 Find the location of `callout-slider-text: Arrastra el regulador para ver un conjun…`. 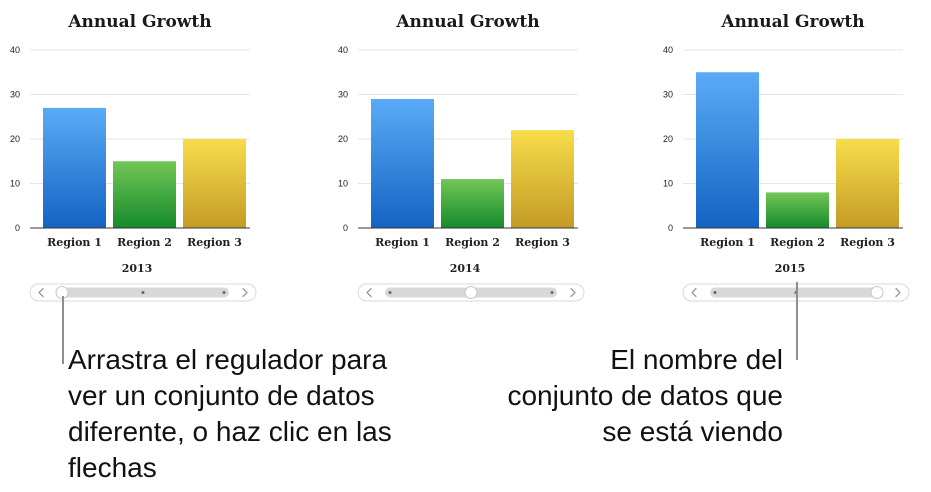

callout-slider-text: Arrastra el regulador para ver un conjun… is located at coordinates (230, 413).